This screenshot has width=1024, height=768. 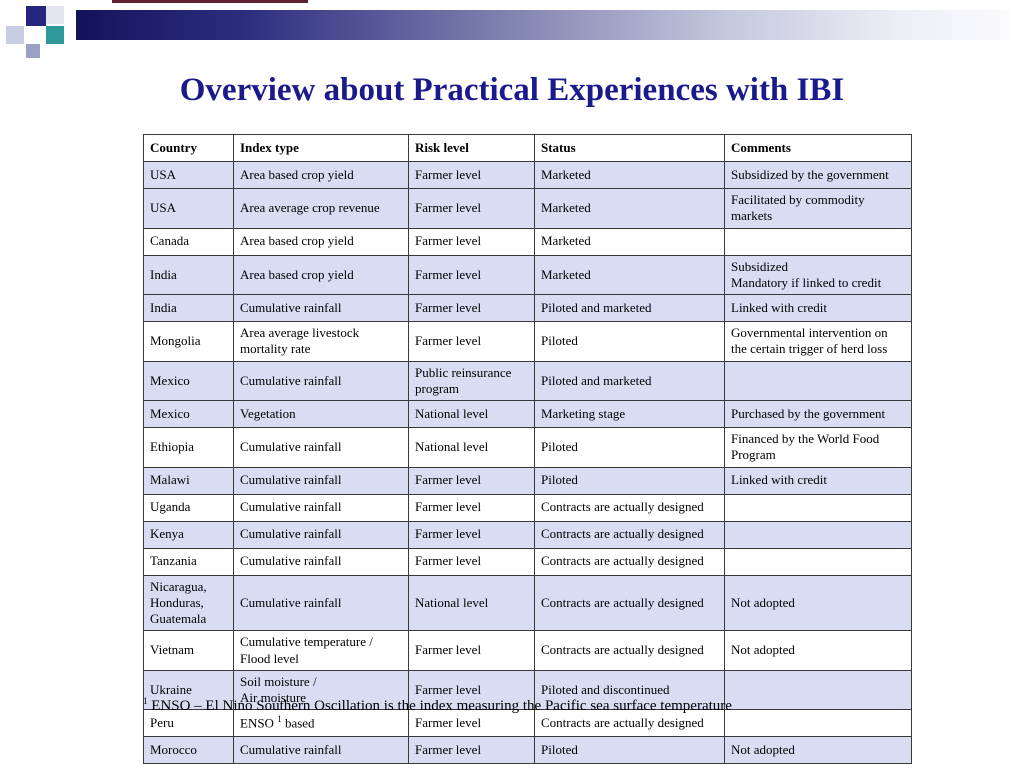 I want to click on column-header-index-type: Index type, so click(x=321, y=148).